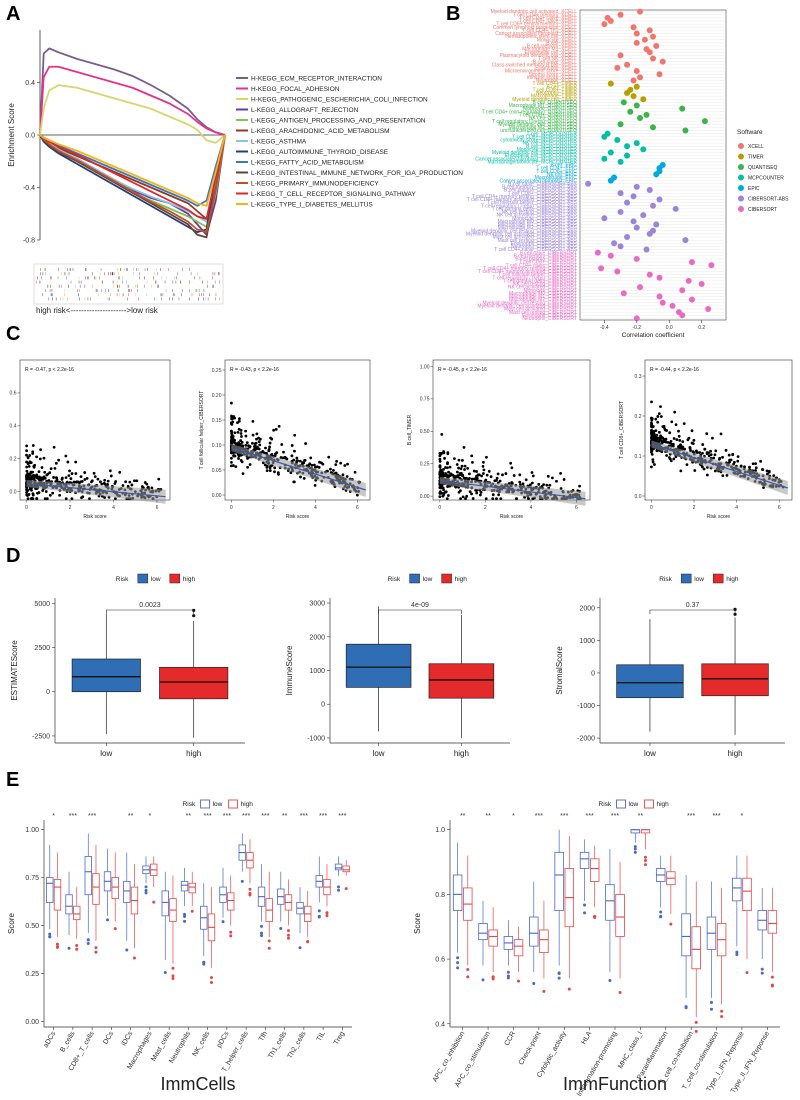 This screenshot has height=1100, width=800. I want to click on panel-c-ylabel: T cell follicular helper_CIBERSORT, so click(202, 430).